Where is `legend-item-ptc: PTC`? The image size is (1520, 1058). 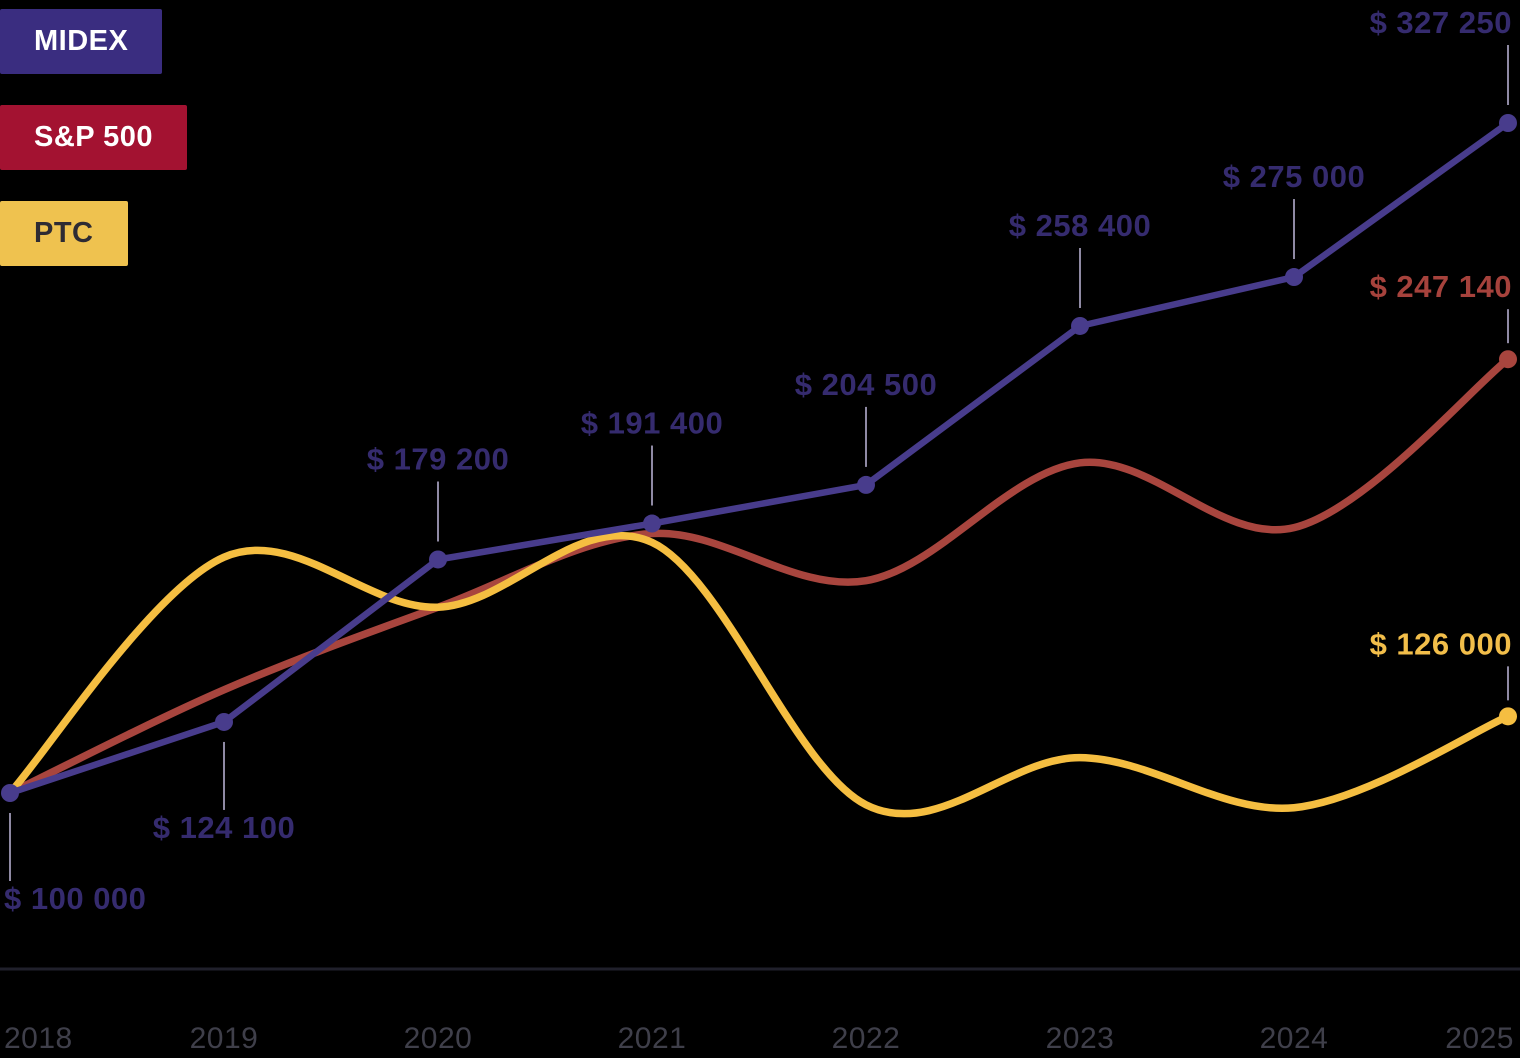
legend-item-ptc: PTC is located at coordinates (64, 233).